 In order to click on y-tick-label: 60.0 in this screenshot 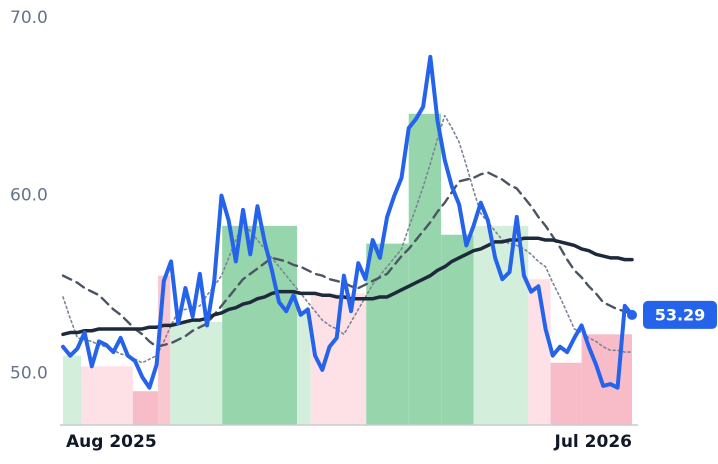, I will do `click(29, 196)`.